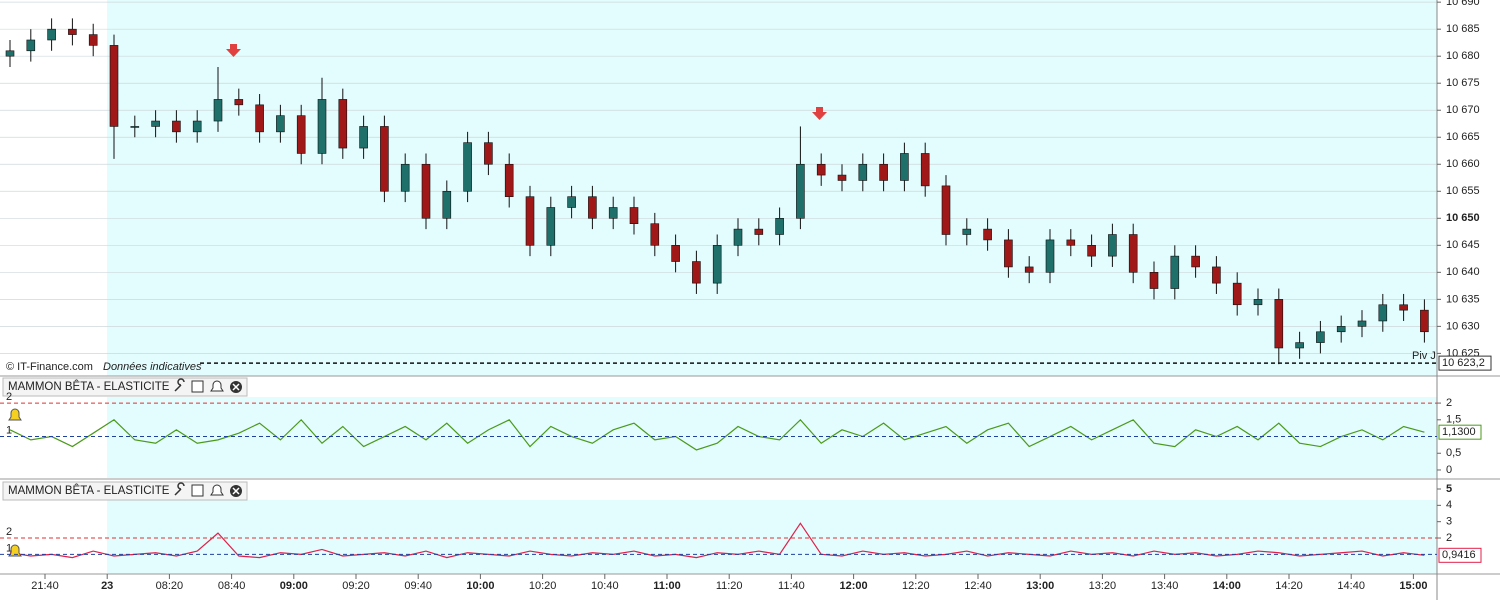 The image size is (1500, 605). I want to click on pivot-name: Piv J, so click(1424, 356).